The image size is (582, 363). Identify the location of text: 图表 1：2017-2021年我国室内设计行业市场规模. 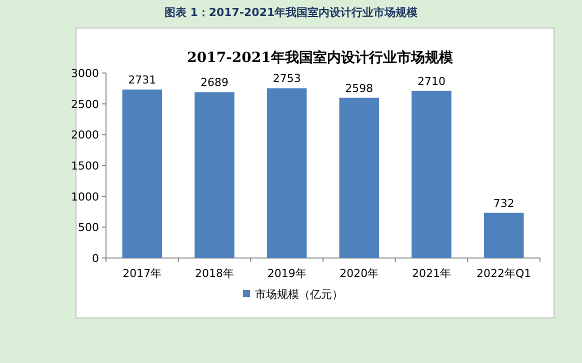
(291, 12).